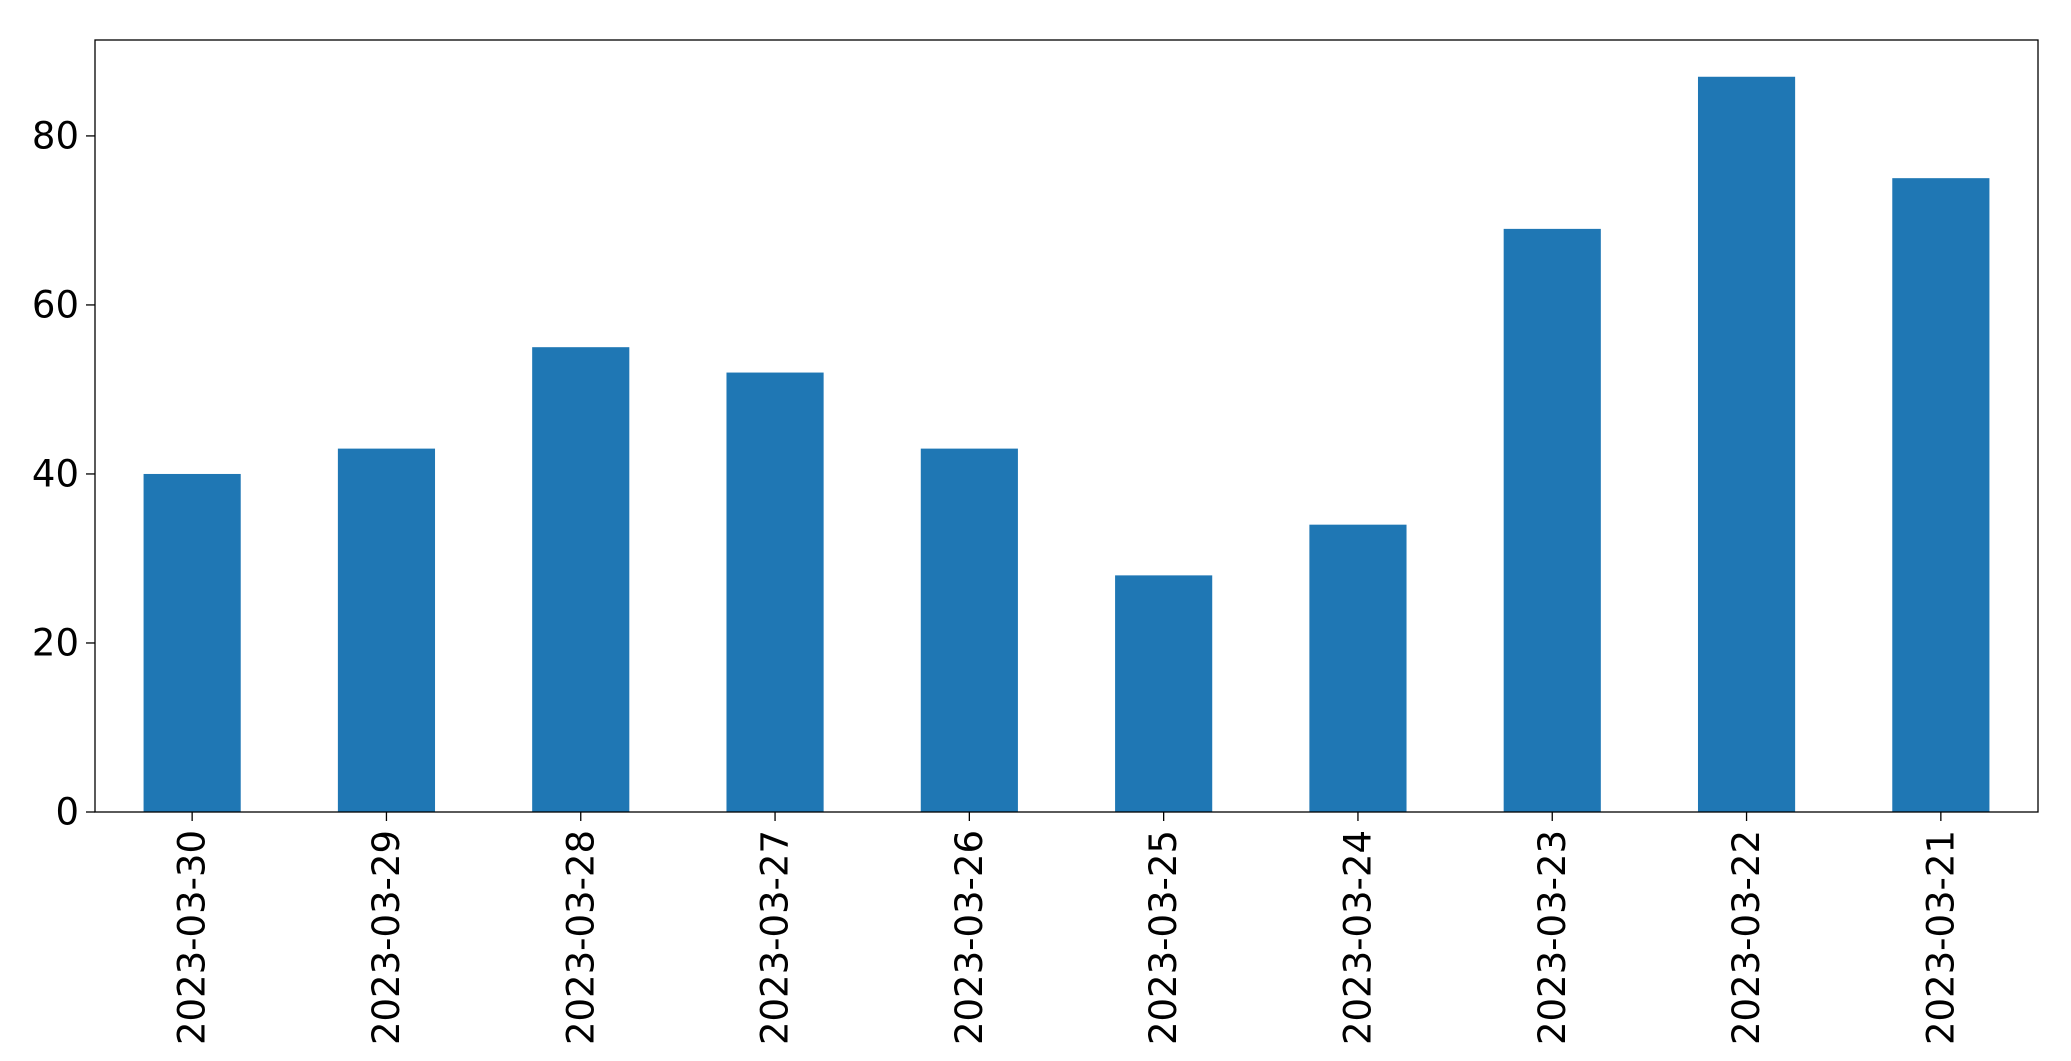  I want to click on x-tick-label-2023-03-24: 2023-03-24, so click(1357, 937).